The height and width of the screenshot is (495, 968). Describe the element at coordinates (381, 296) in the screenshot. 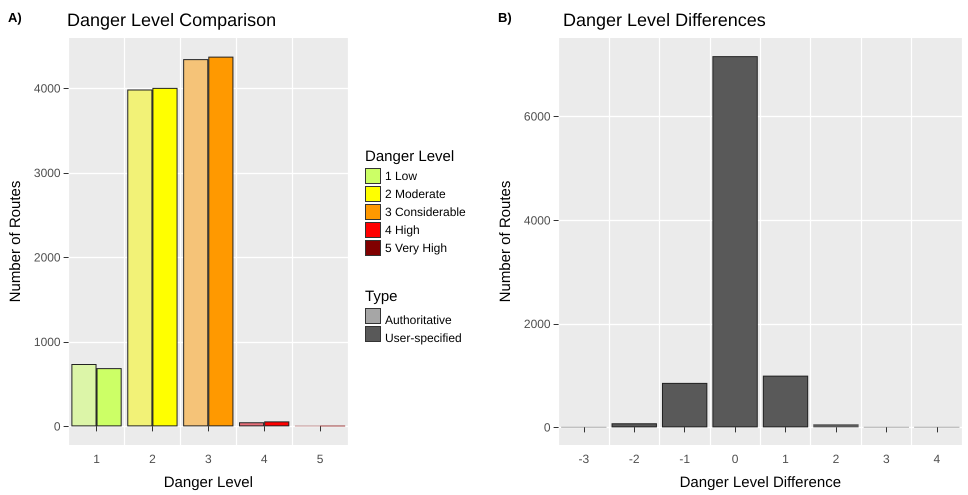

I see `legend-title: Type` at that location.